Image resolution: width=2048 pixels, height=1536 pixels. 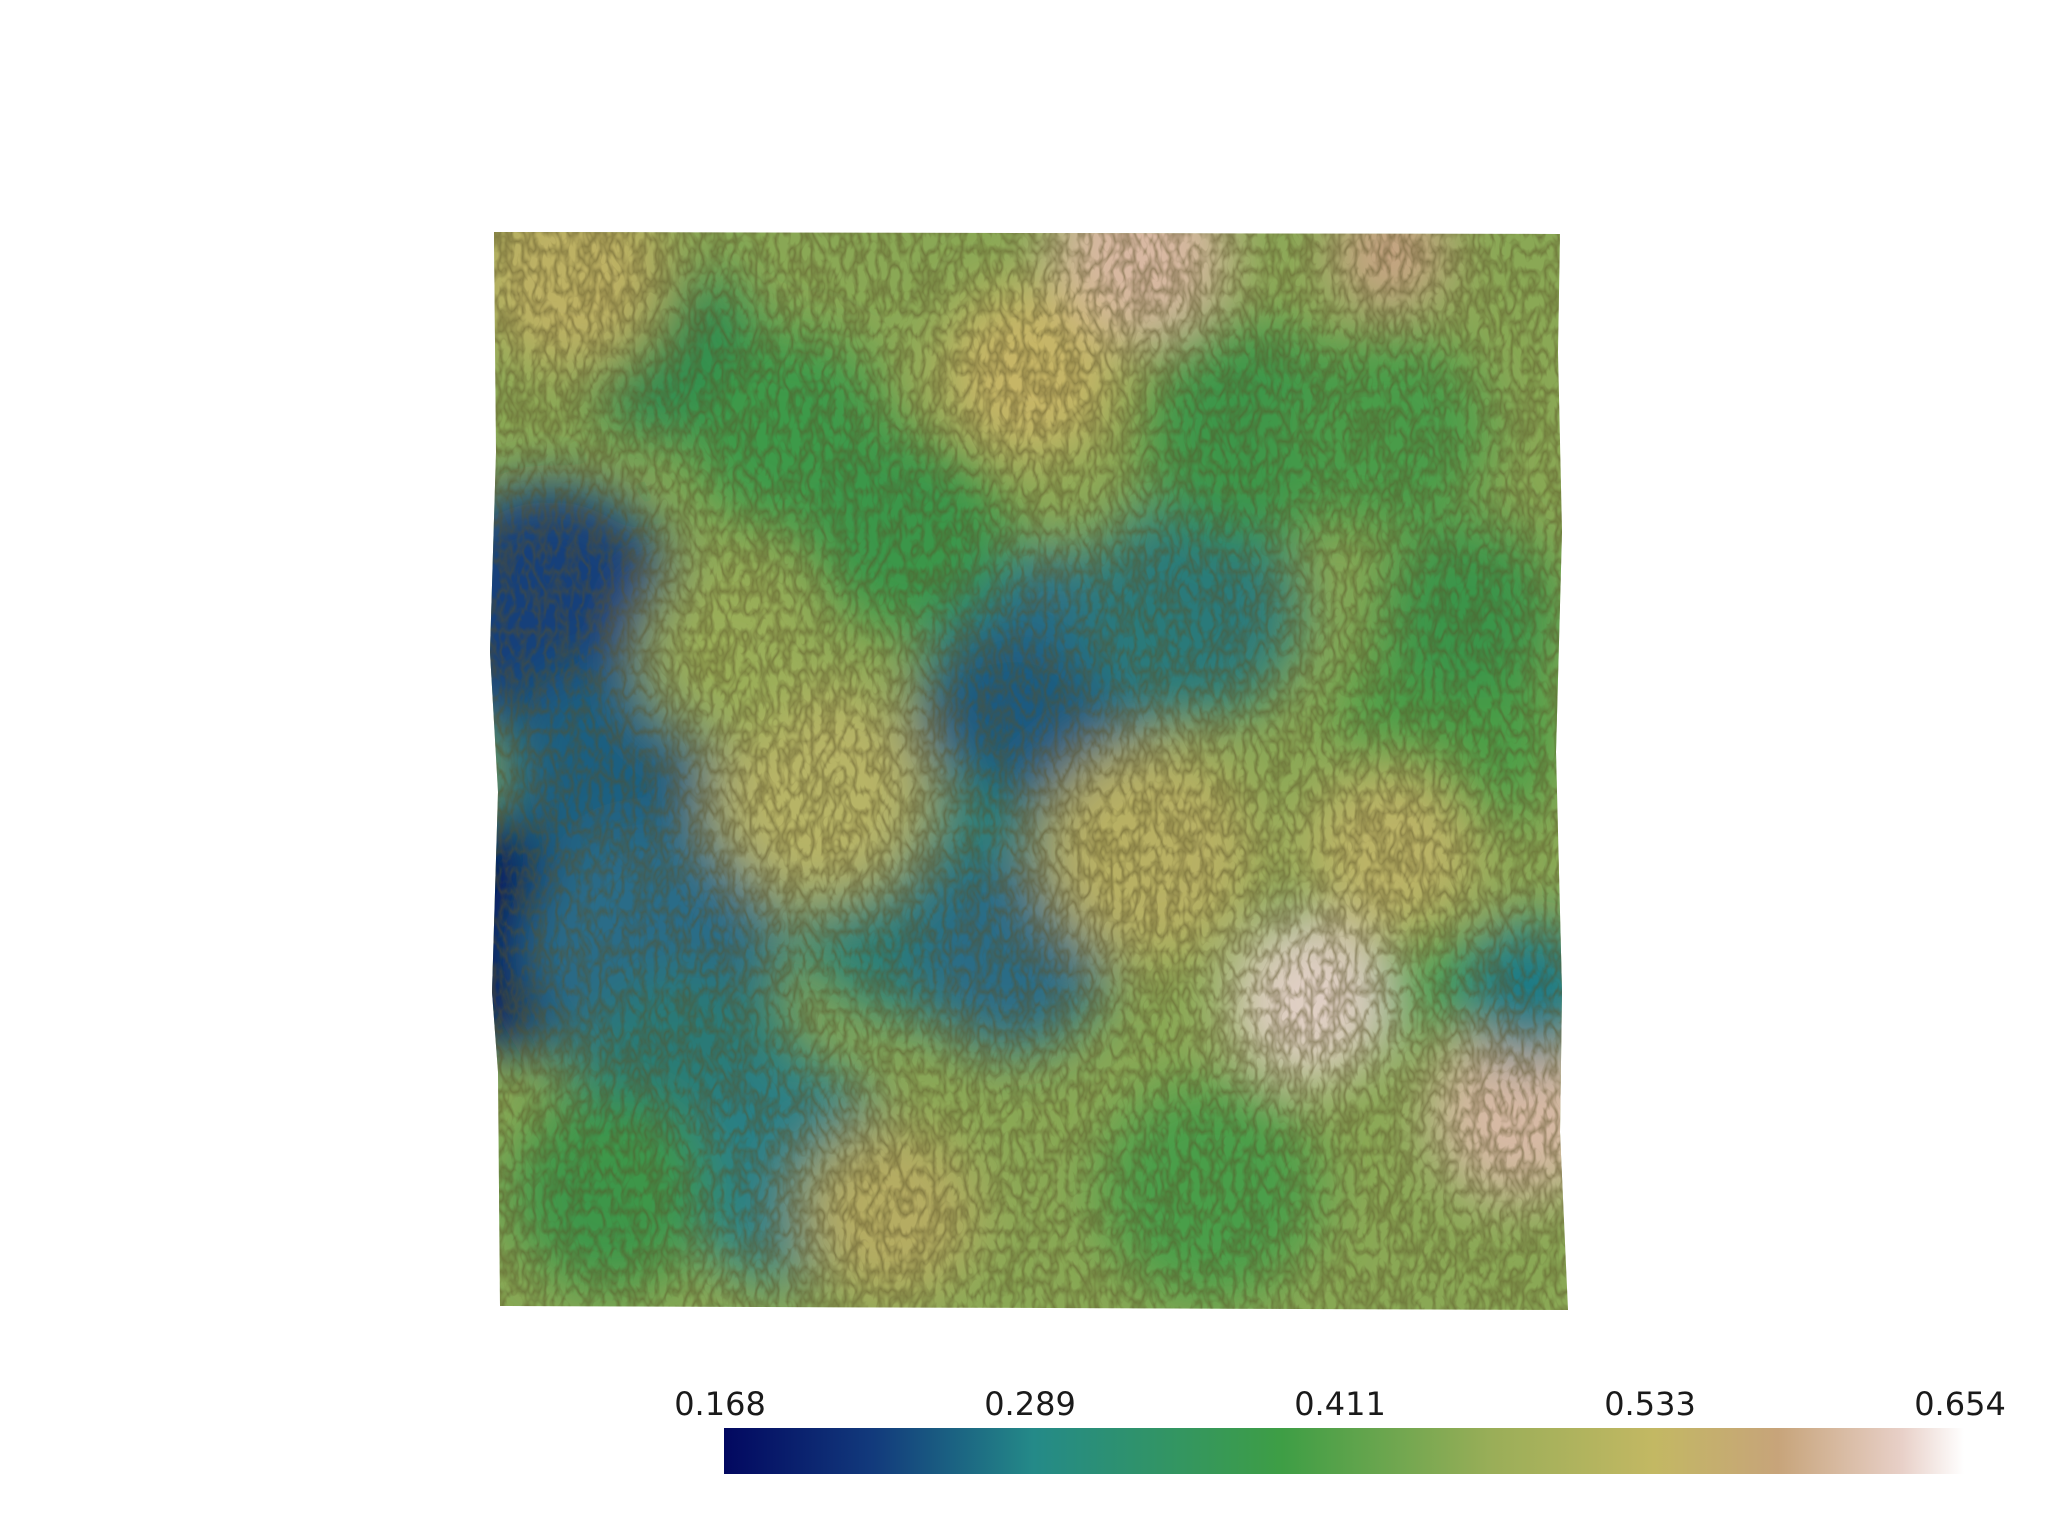 I want to click on colorbar-tick-labels: 0.168 0.289 0.411 0.533 0.654, so click(x=1340, y=1404).